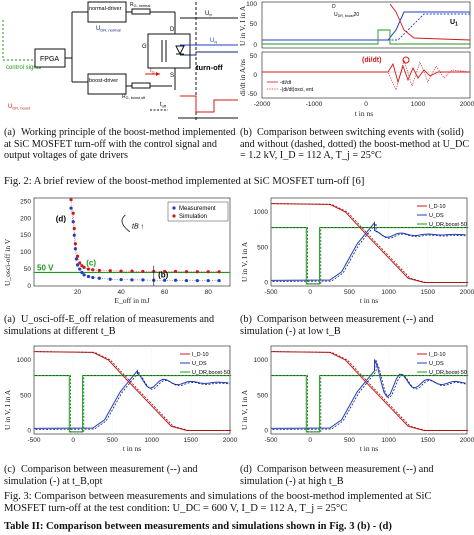 The width and height of the screenshot is (474, 535). Describe the element at coordinates (78, 292) in the screenshot. I see `x-tick-label: 20` at that location.